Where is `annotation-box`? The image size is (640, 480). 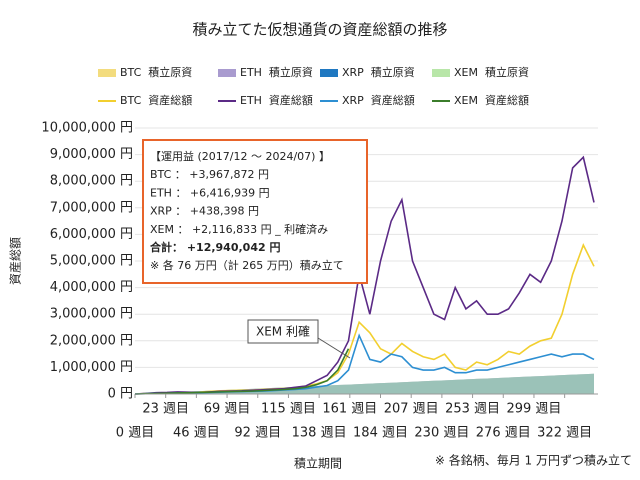 annotation-box is located at coordinates (255, 211).